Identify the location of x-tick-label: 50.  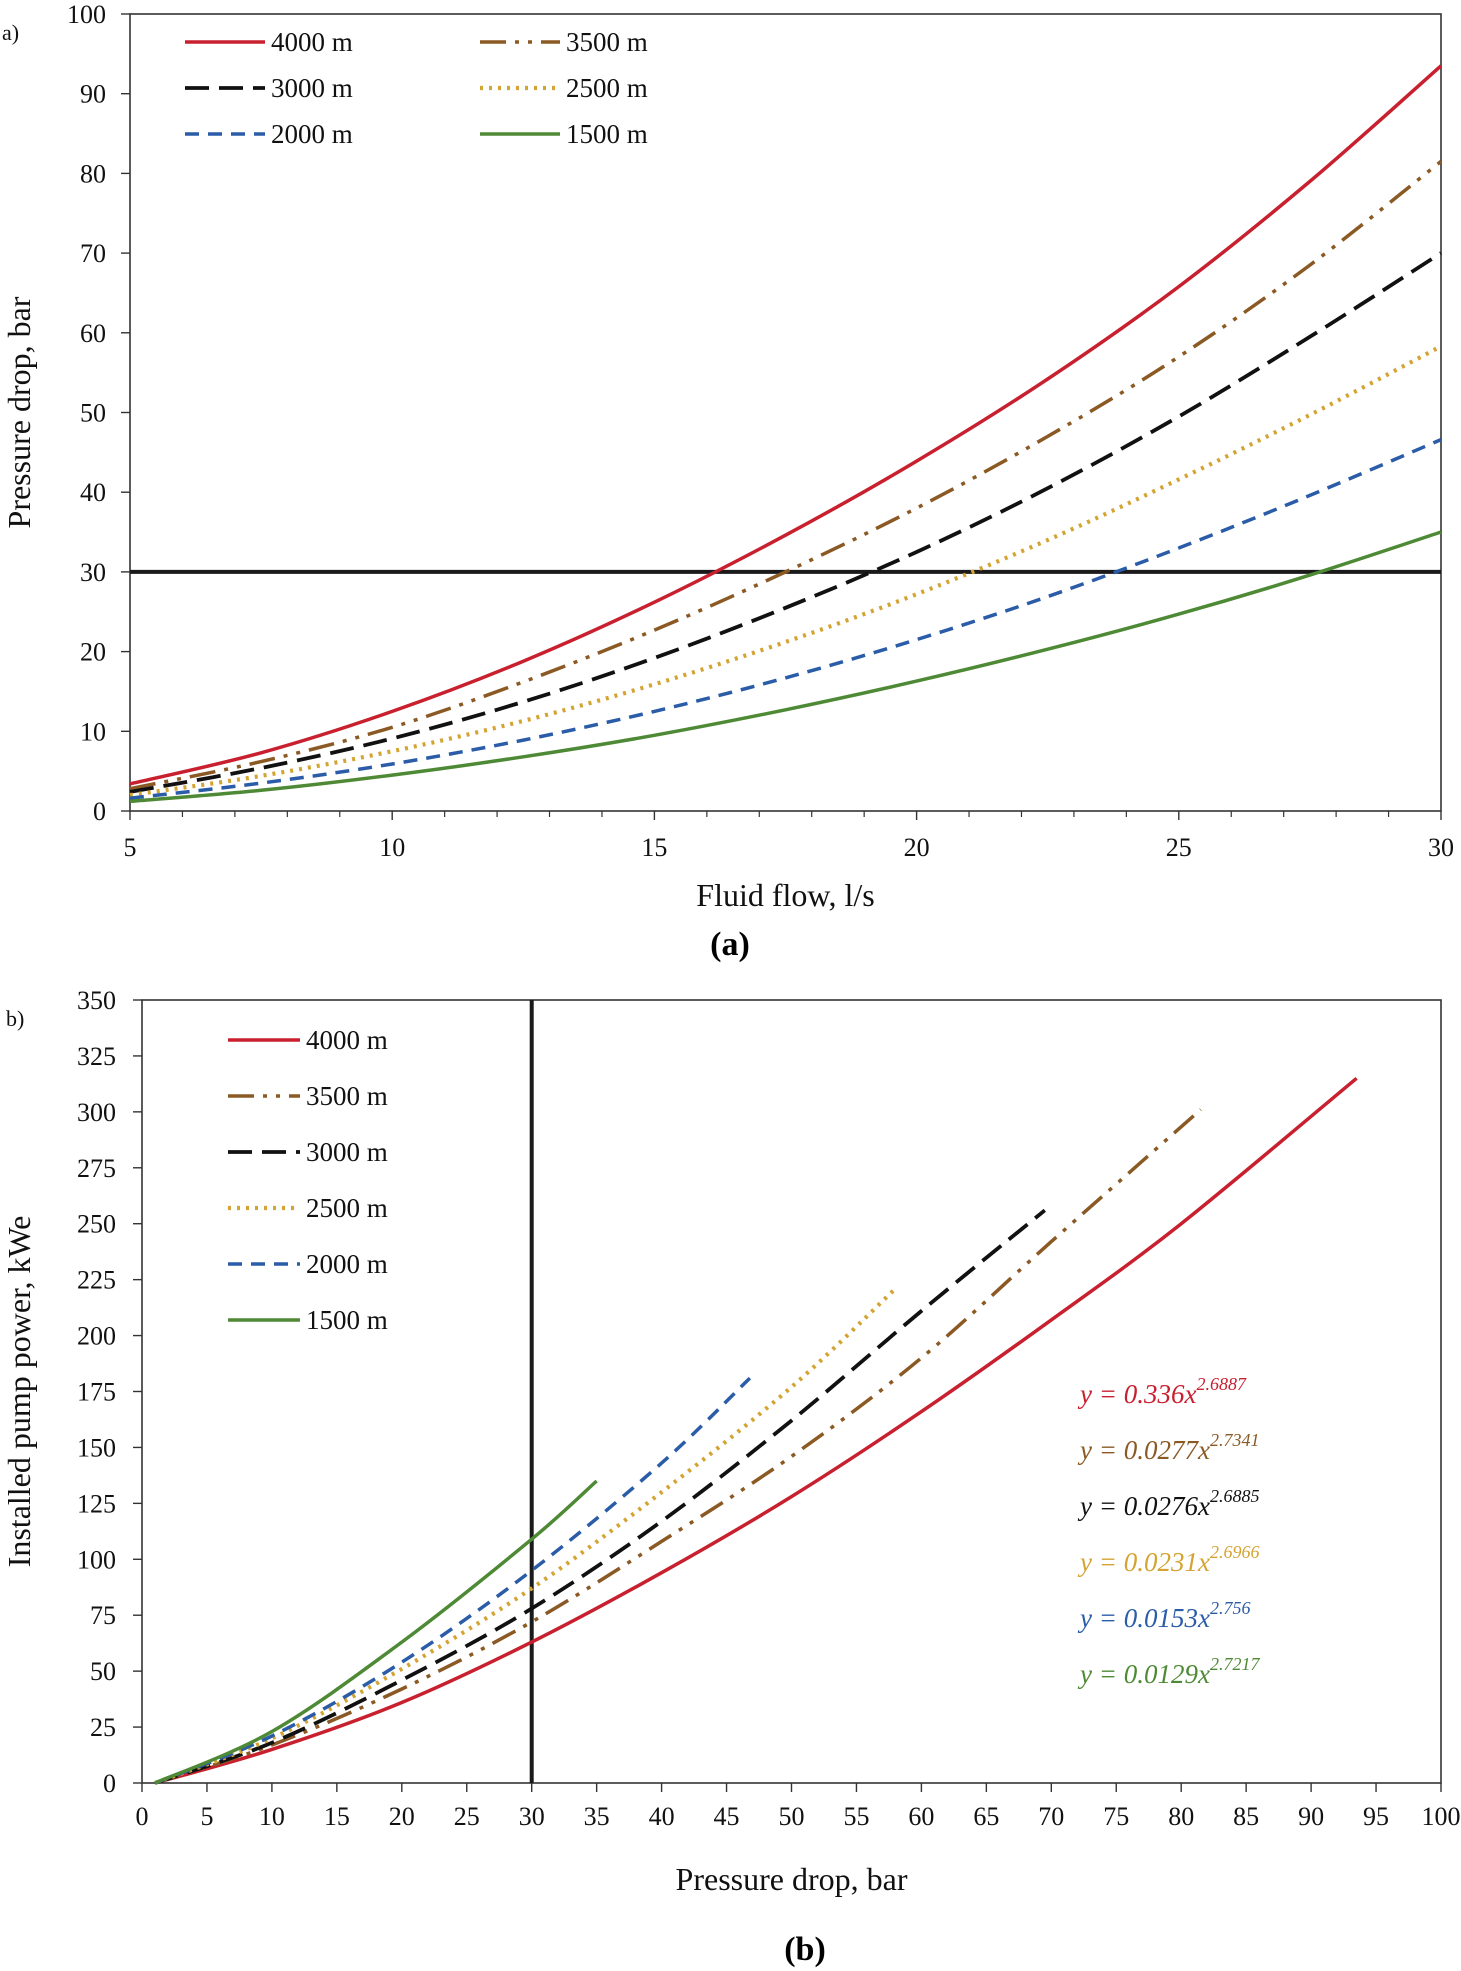
(792, 1816).